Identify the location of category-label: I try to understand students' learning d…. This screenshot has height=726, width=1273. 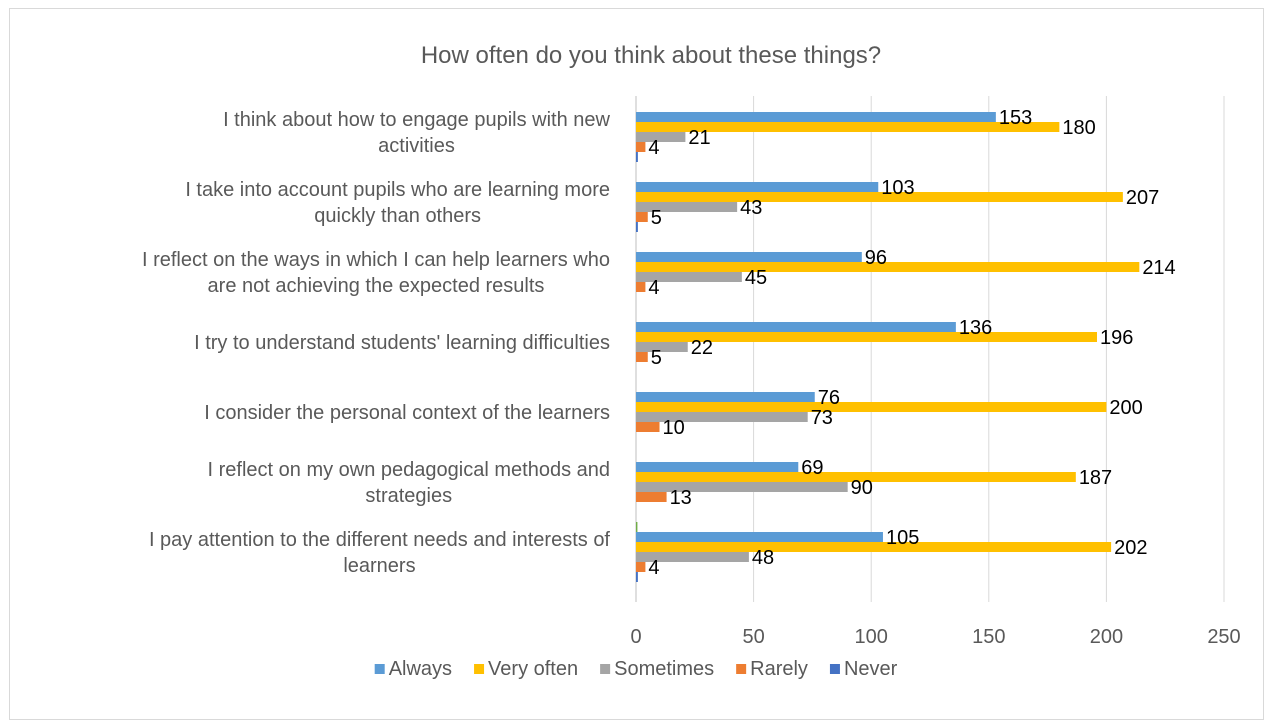
(402, 343).